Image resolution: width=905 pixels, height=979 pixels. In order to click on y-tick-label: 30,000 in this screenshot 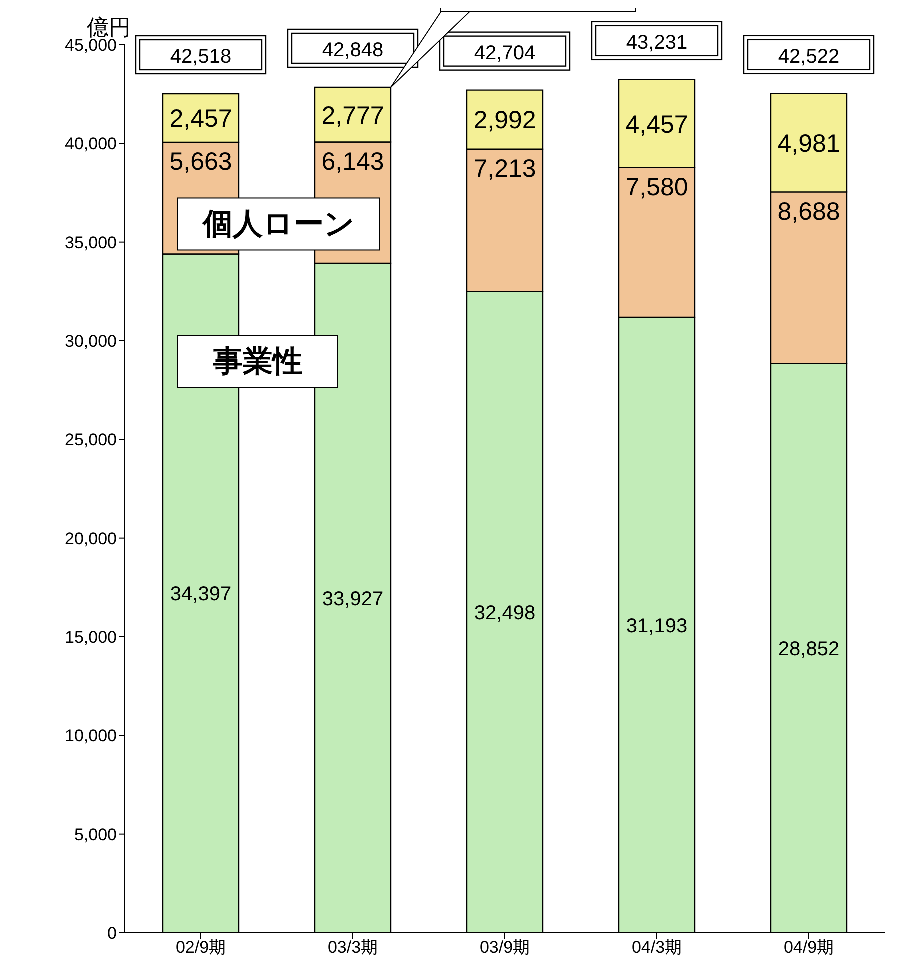, I will do `click(91, 342)`.